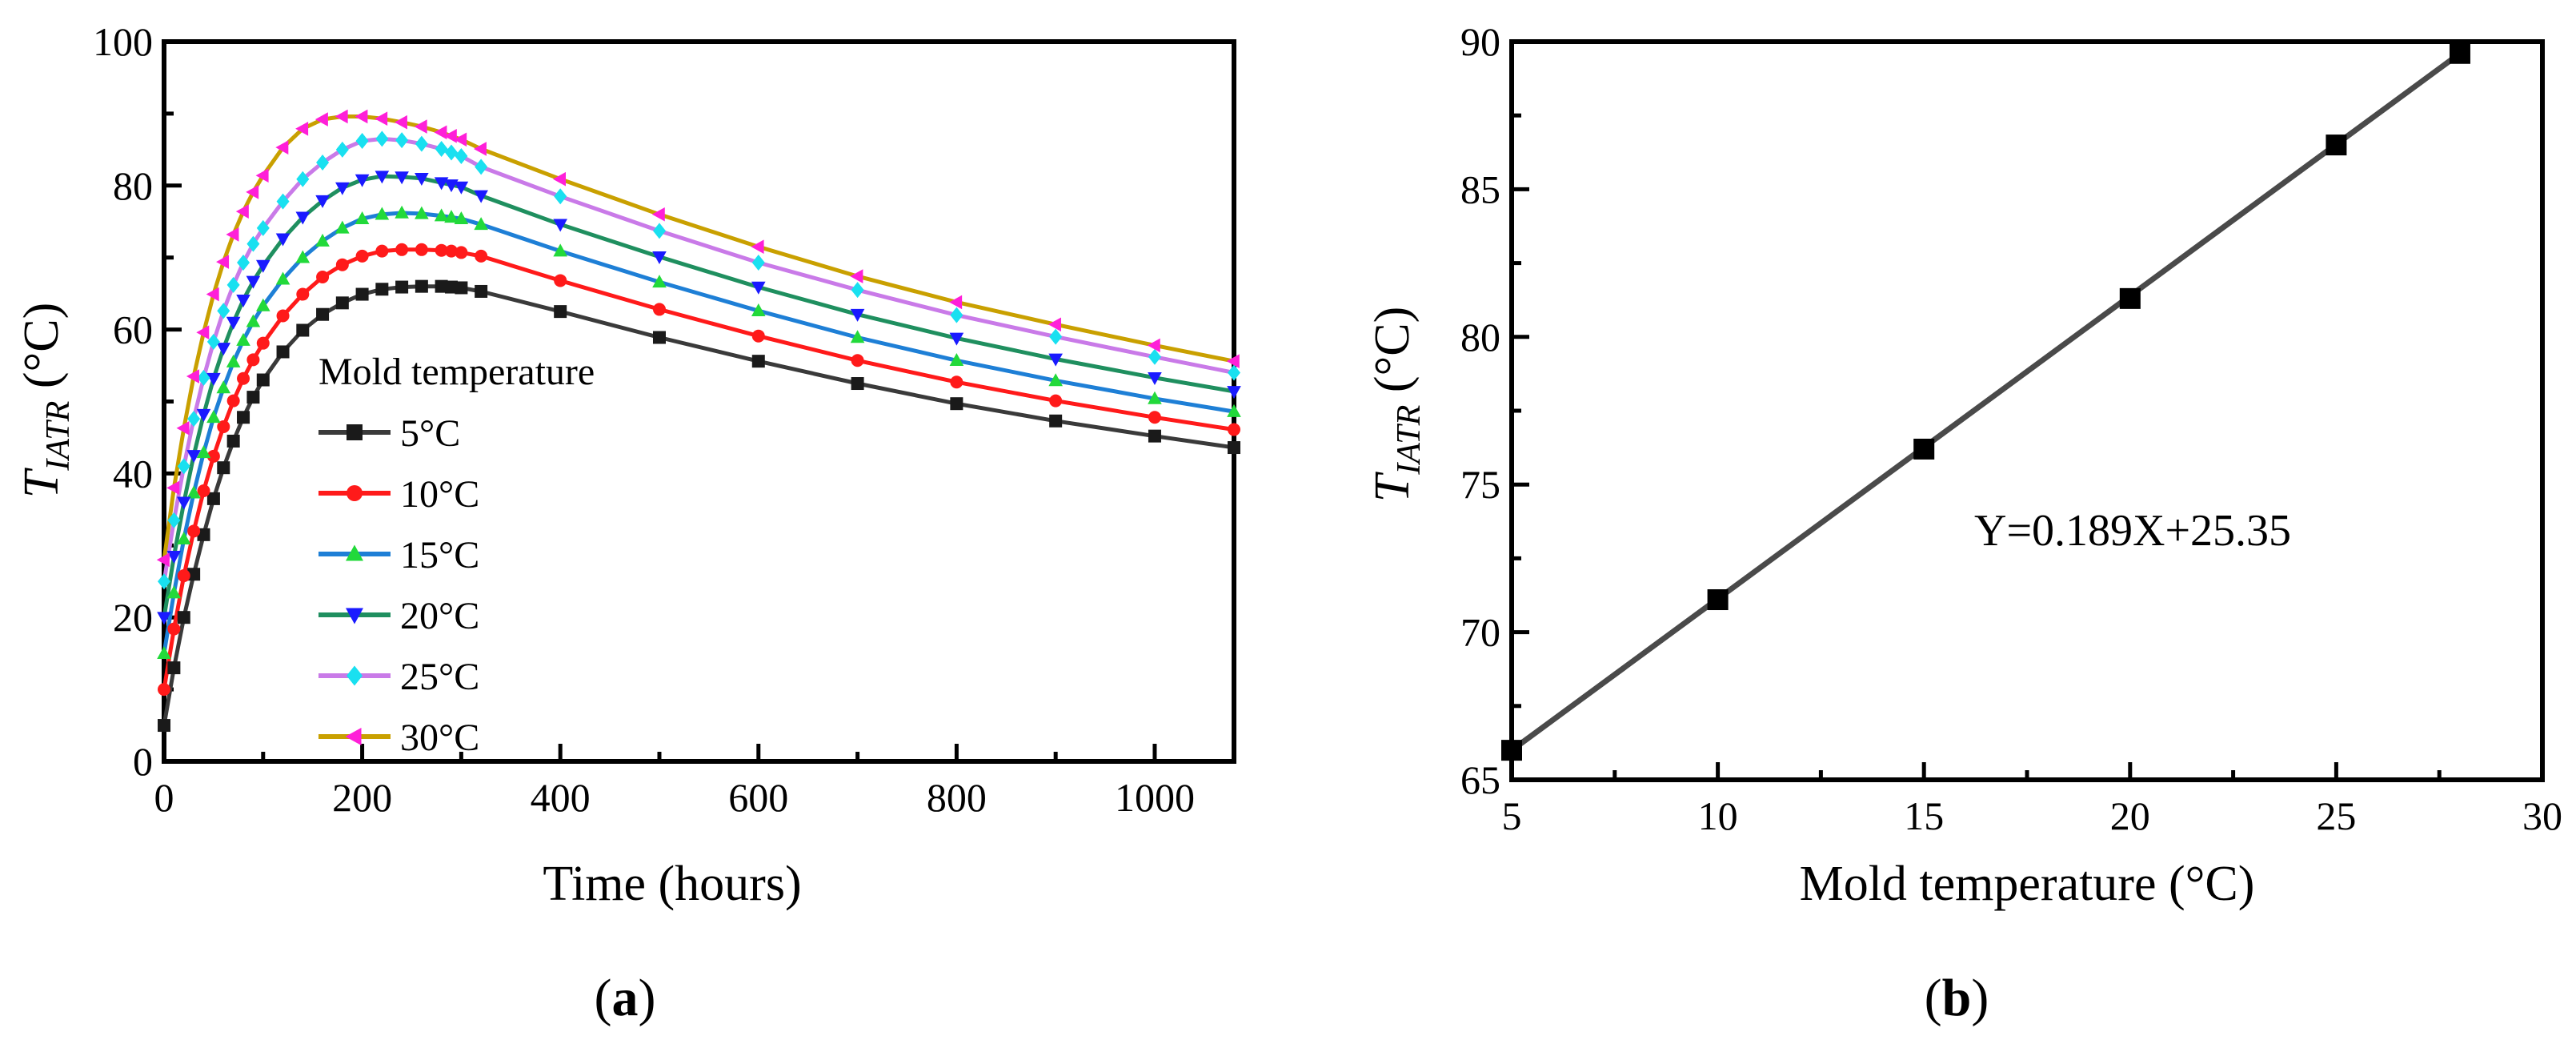 Image resolution: width=2576 pixels, height=1044 pixels. What do you see at coordinates (1480, 484) in the screenshot?
I see `panel-b-y-tick-label: 75` at bounding box center [1480, 484].